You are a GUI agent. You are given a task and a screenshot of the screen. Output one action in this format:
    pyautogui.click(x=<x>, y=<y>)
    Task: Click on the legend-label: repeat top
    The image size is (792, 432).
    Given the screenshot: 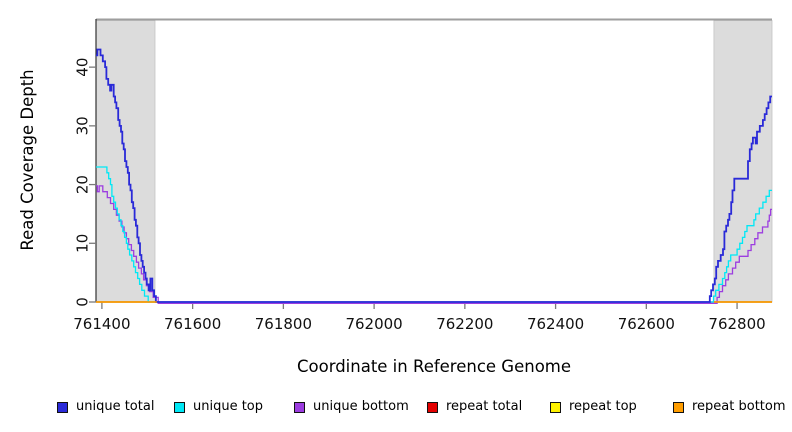 What is the action you would take?
    pyautogui.click(x=603, y=406)
    